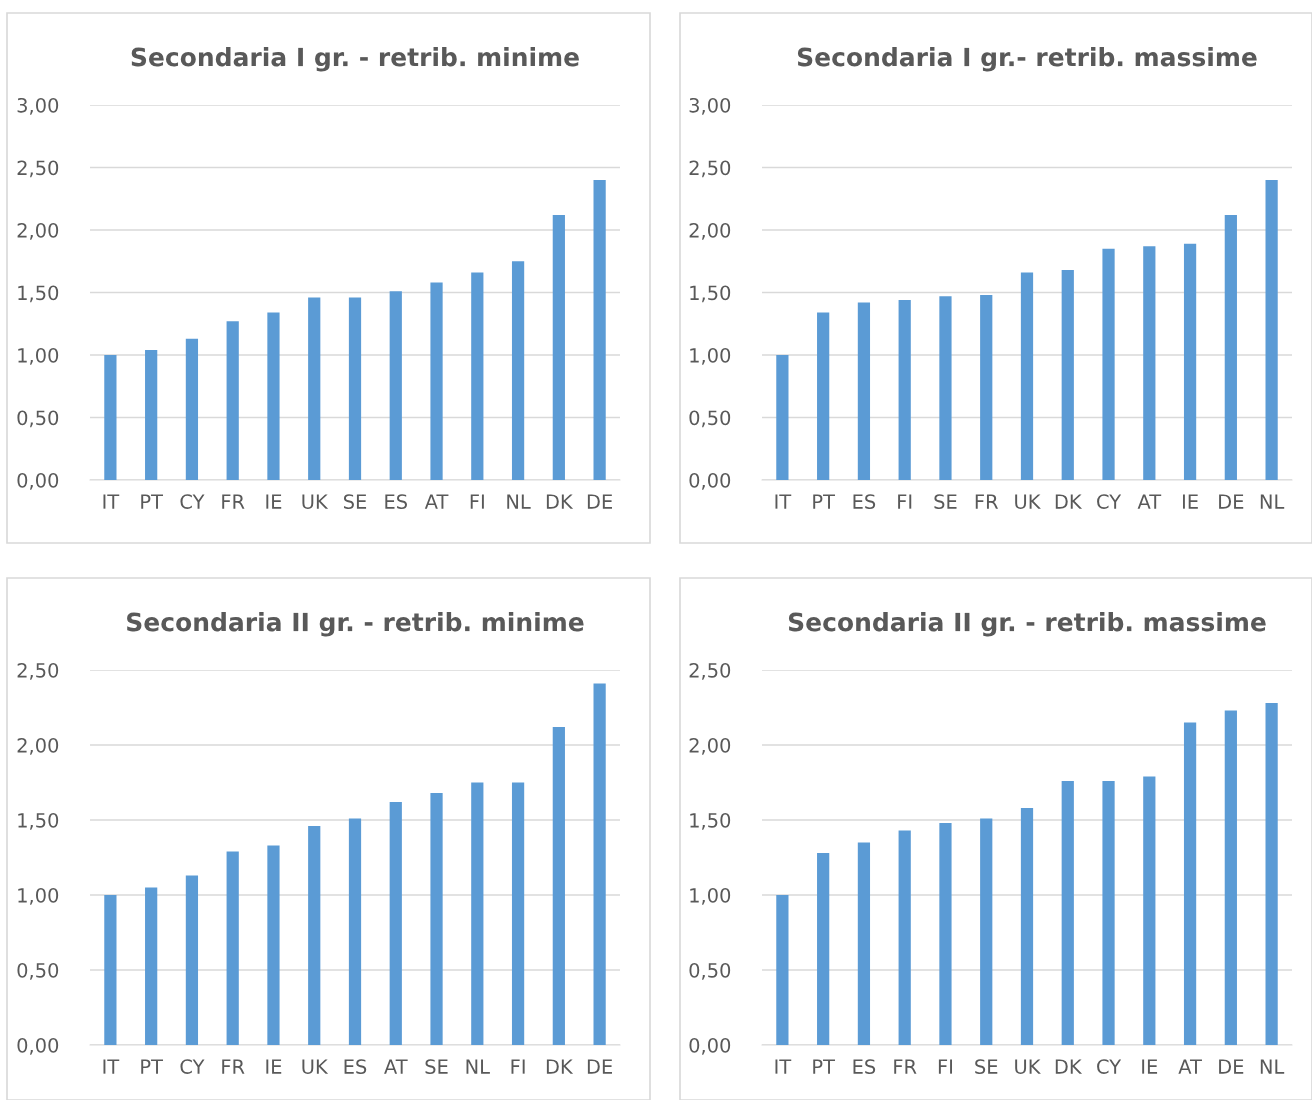 The height and width of the screenshot is (1100, 1312). Describe the element at coordinates (1027, 624) in the screenshot. I see `chart-title: Secondaria II gr. - retrib. massime` at that location.